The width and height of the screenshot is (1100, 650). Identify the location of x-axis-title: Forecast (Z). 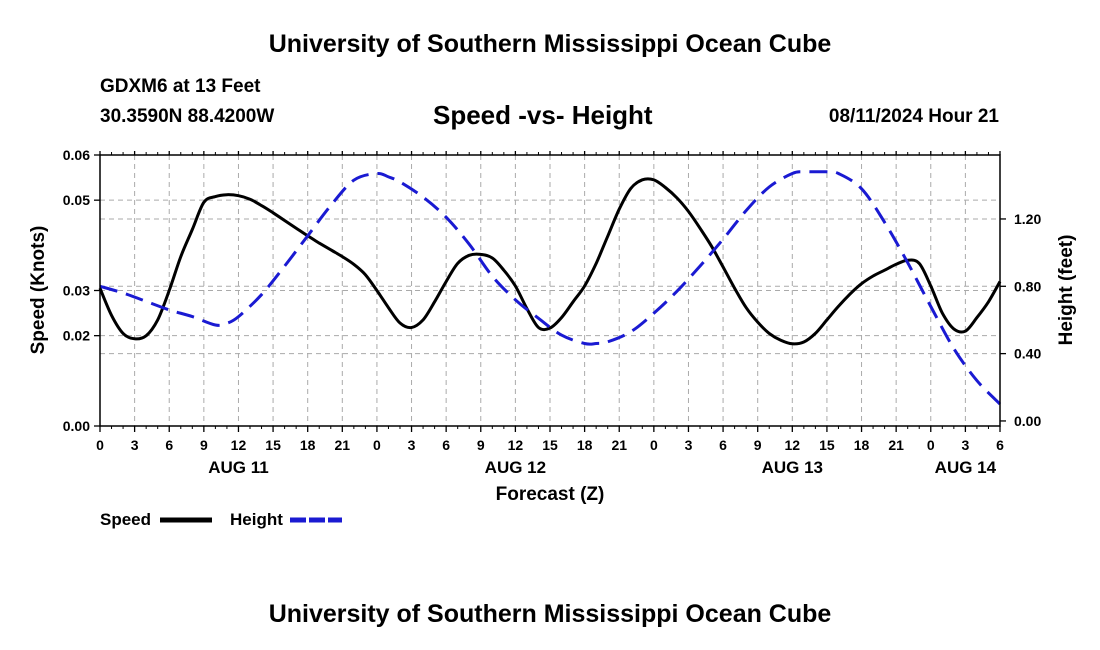
(550, 494).